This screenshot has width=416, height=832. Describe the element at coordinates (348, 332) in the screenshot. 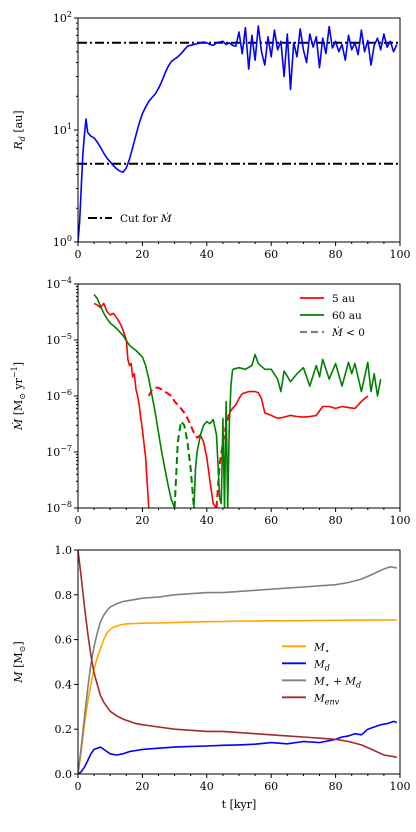

I see `legend-label: Ṁ < 0` at that location.